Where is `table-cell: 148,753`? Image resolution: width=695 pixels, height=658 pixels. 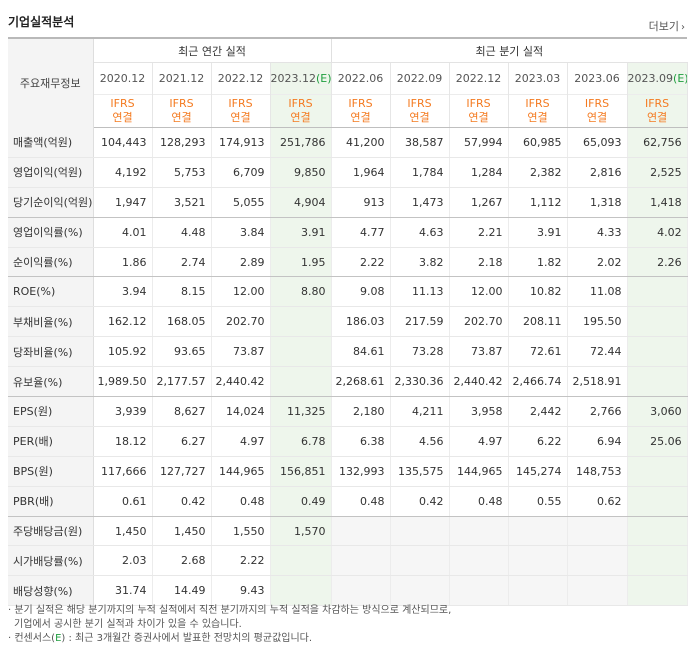
table-cell: 148,753 is located at coordinates (597, 471).